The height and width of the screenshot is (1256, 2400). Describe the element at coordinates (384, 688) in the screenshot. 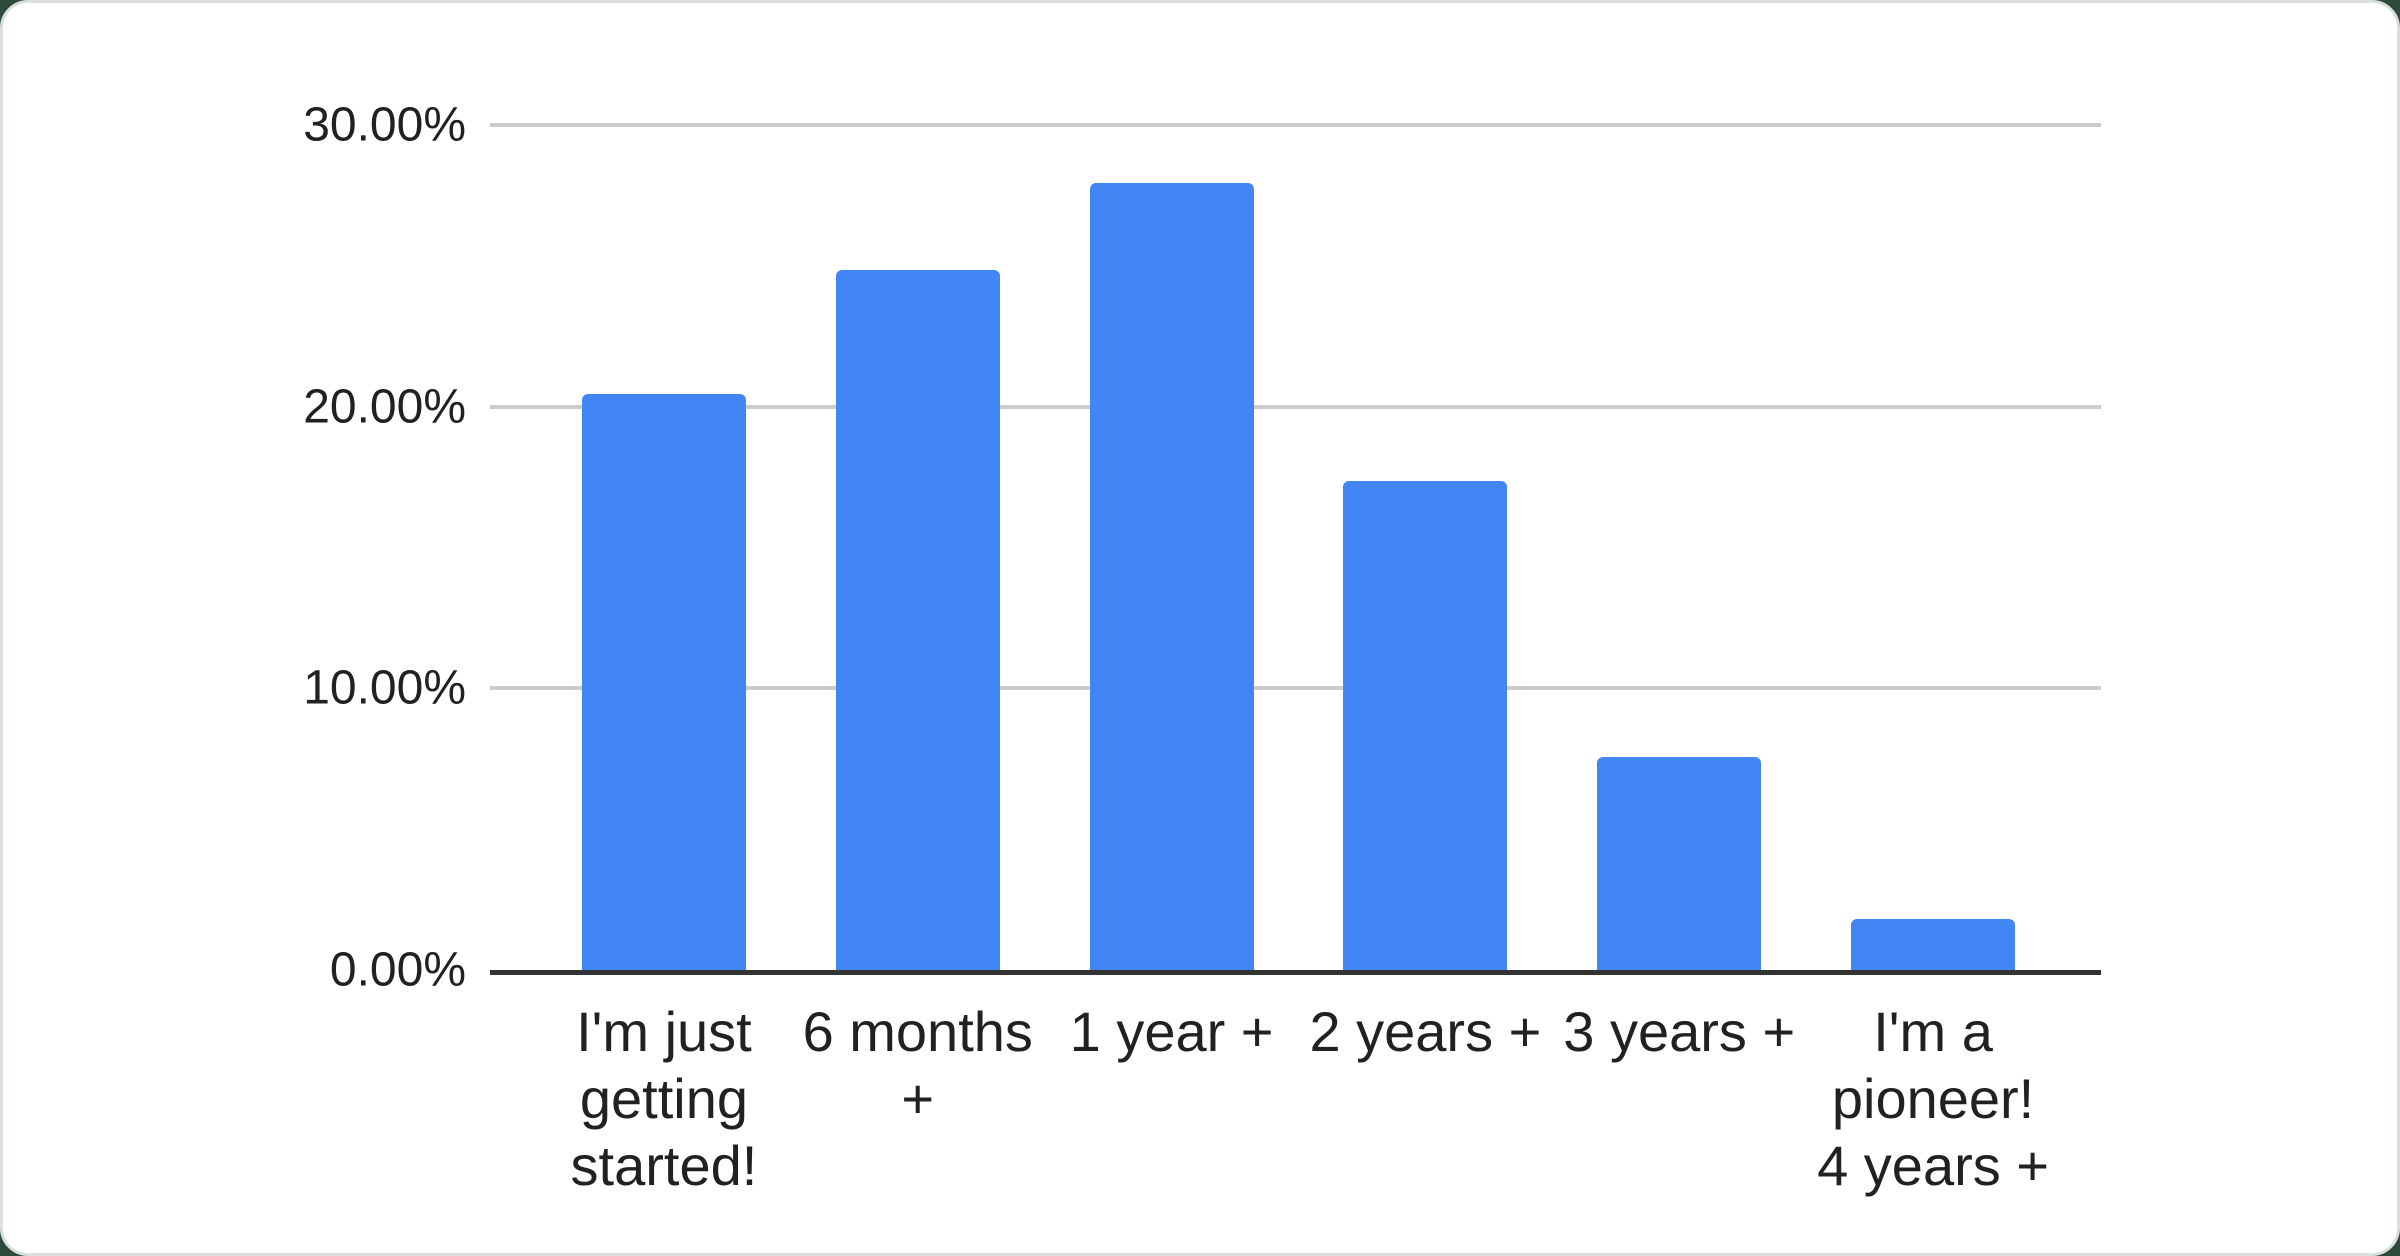

I see `y-tick-label: 10.00%` at that location.